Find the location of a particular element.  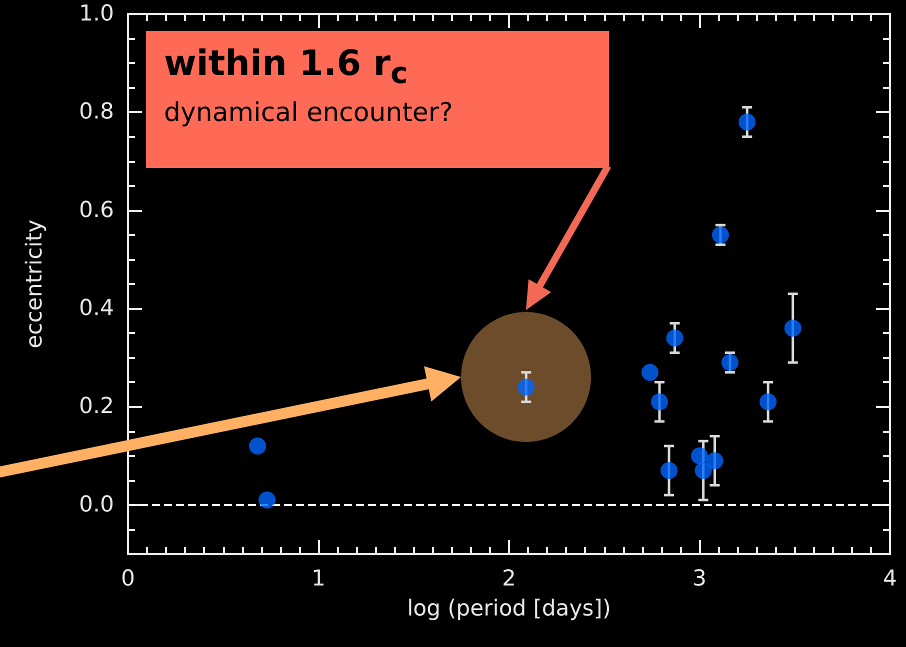

y-tick-label: 0.6 is located at coordinates (96, 210).